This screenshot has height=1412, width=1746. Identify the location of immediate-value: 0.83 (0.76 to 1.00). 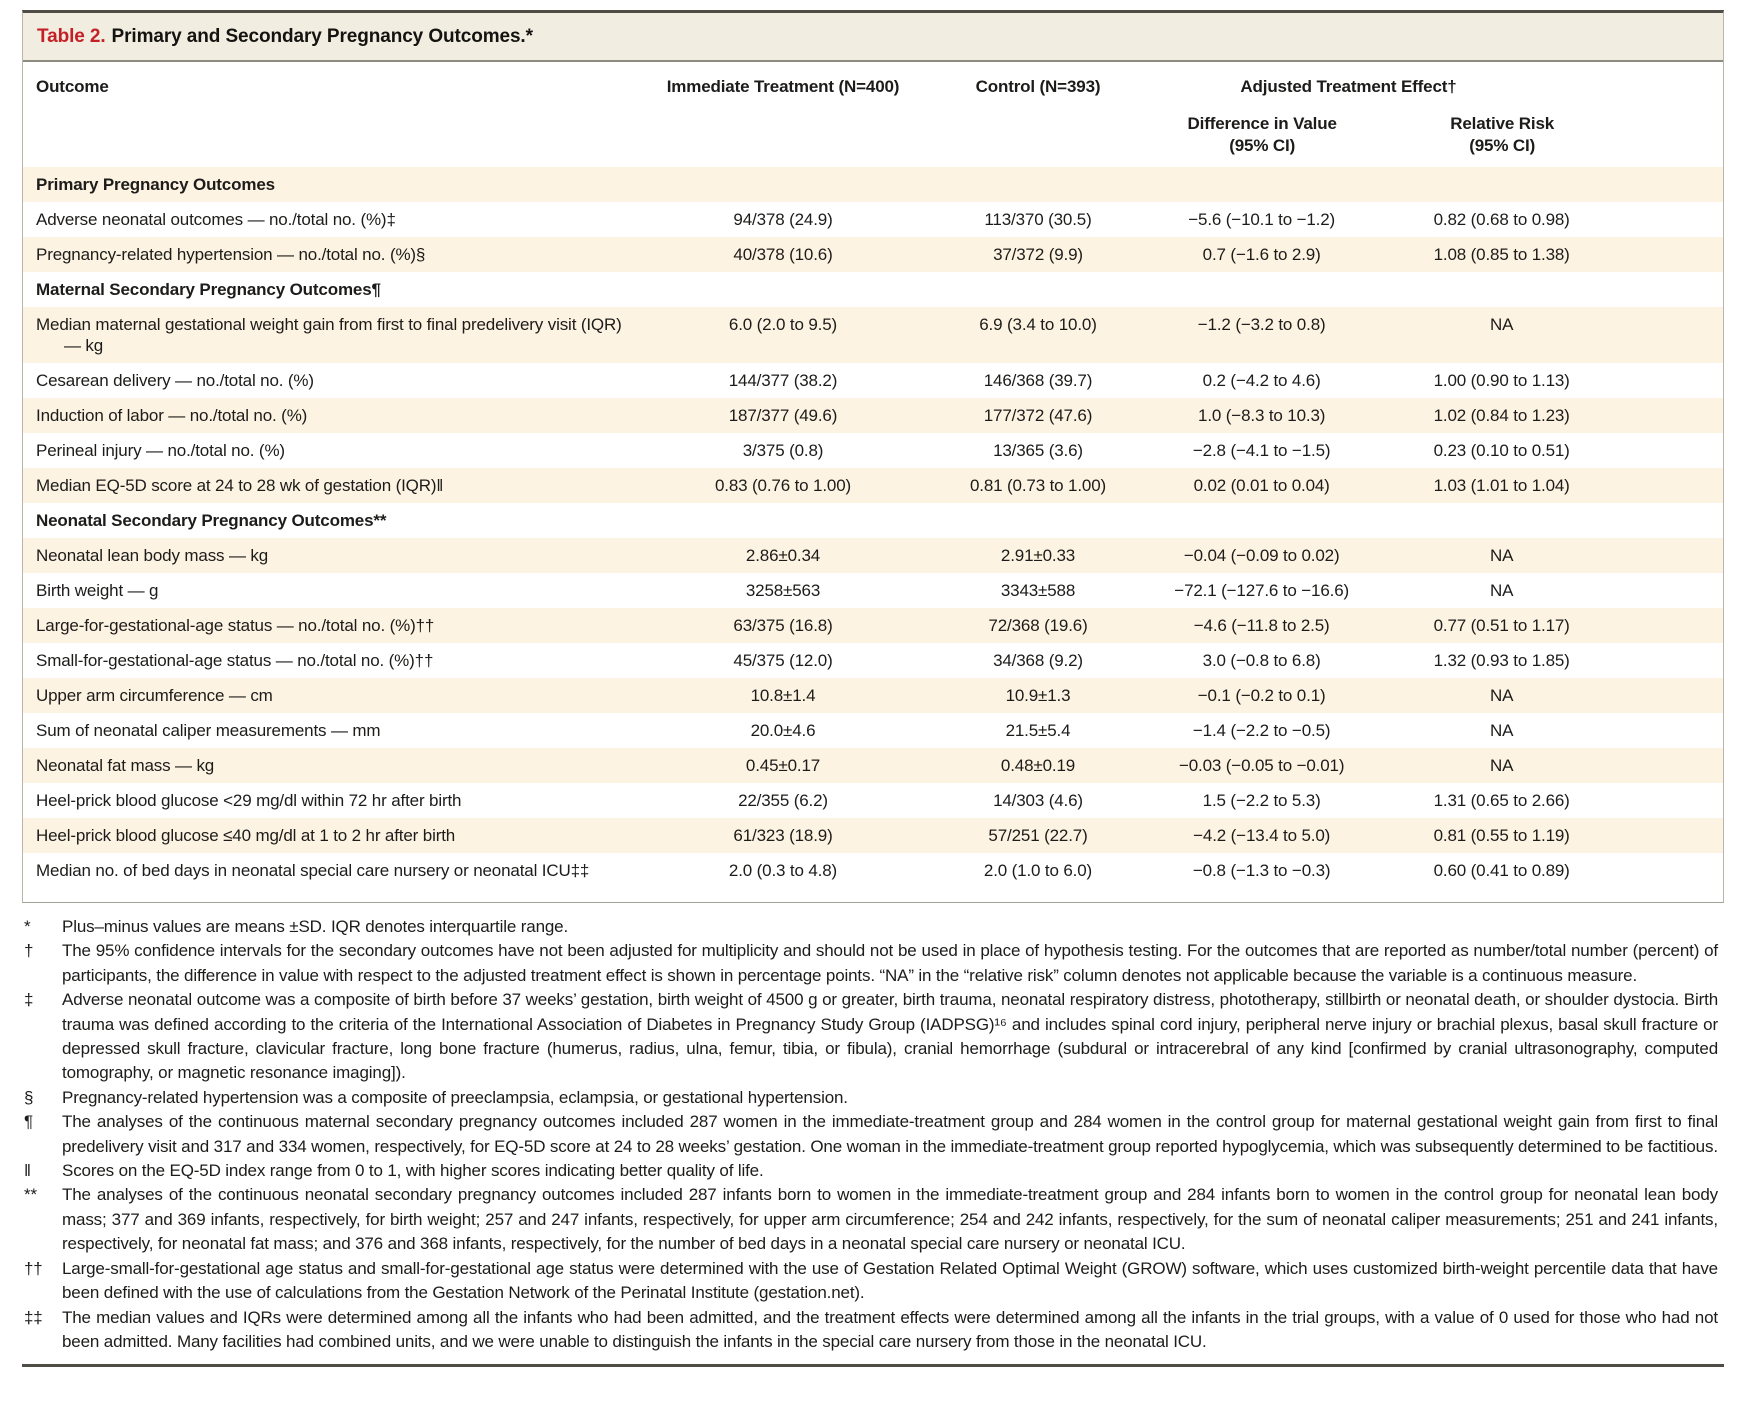
(783, 485).